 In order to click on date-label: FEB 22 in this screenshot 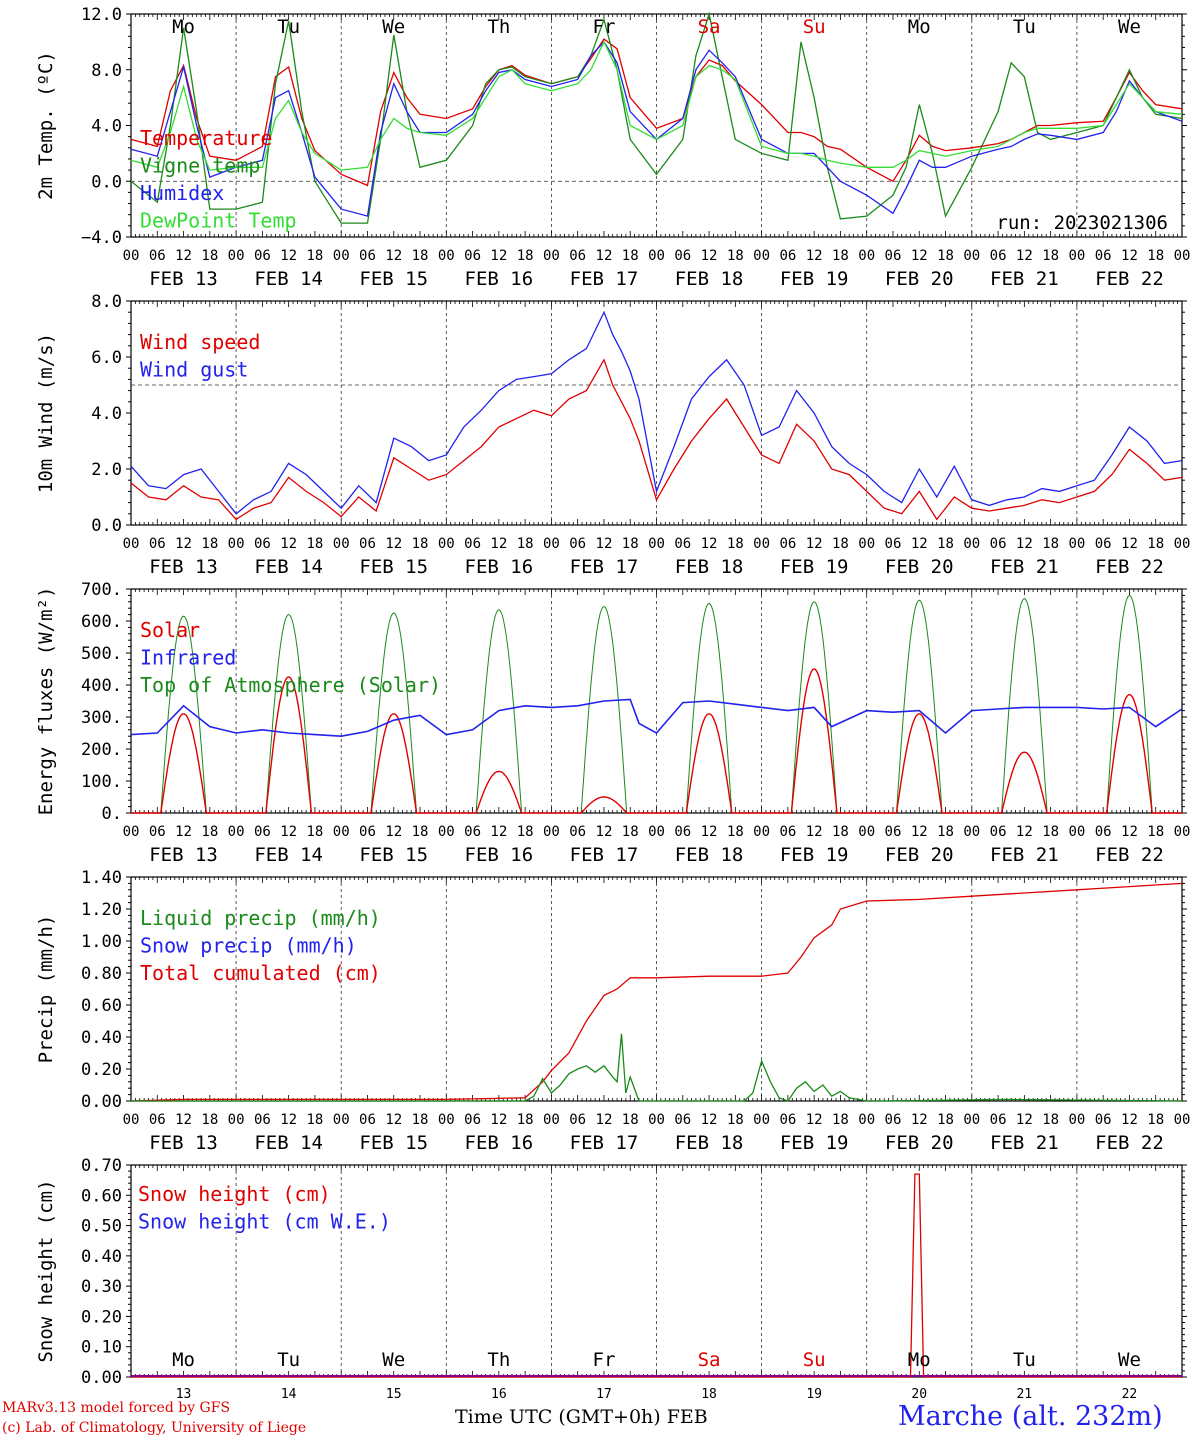, I will do `click(1129, 279)`.